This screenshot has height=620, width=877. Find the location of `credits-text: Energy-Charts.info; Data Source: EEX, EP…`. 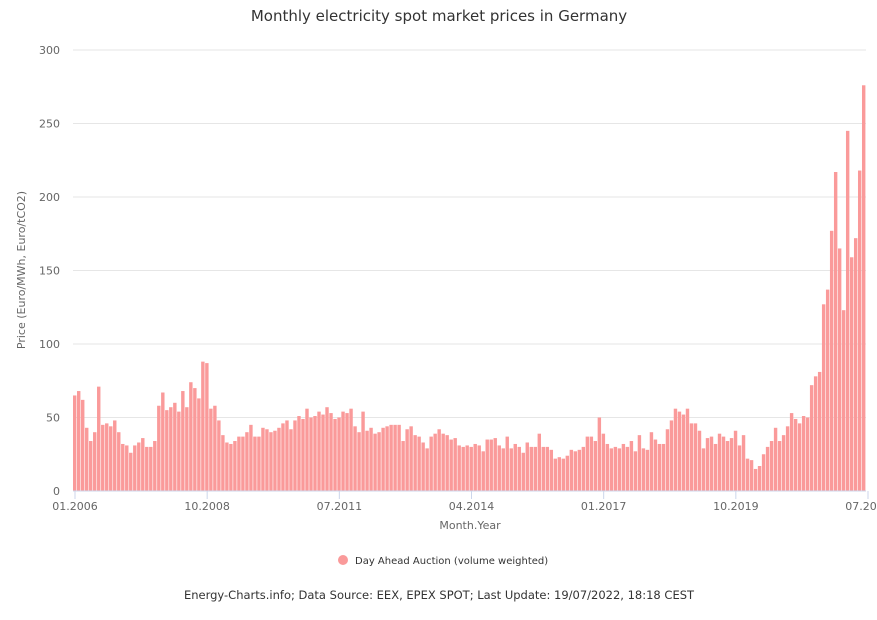

credits-text: Energy-Charts.info; Data Source: EEX, EP… is located at coordinates (439, 595).